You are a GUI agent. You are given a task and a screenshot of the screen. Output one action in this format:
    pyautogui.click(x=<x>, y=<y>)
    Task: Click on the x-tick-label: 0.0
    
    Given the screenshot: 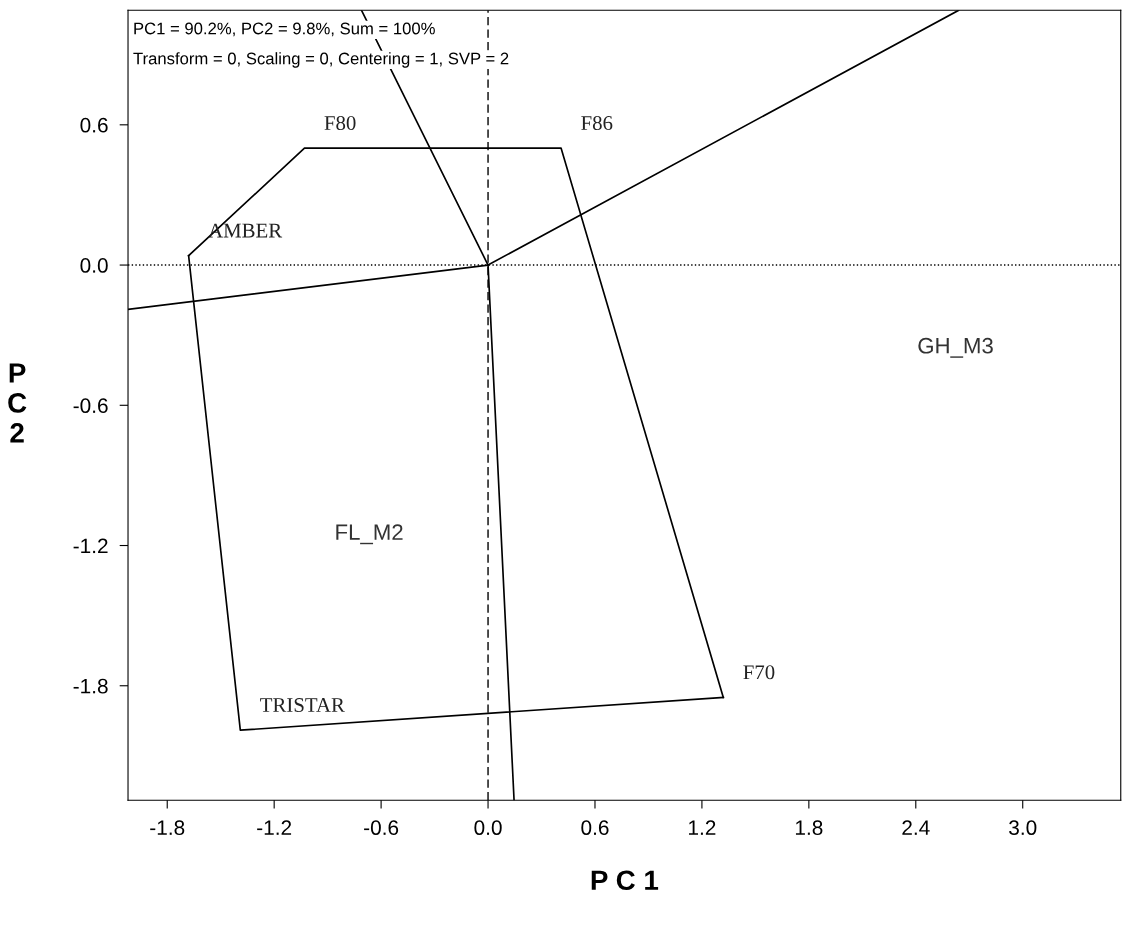 What is the action you would take?
    pyautogui.click(x=488, y=828)
    